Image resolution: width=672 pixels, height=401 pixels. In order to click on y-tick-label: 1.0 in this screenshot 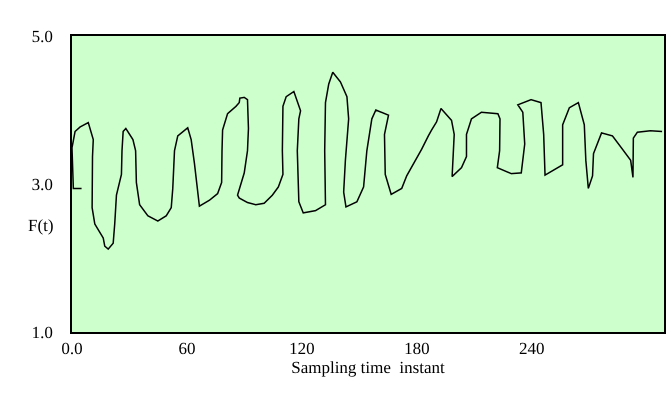, I will do `click(42, 332)`.